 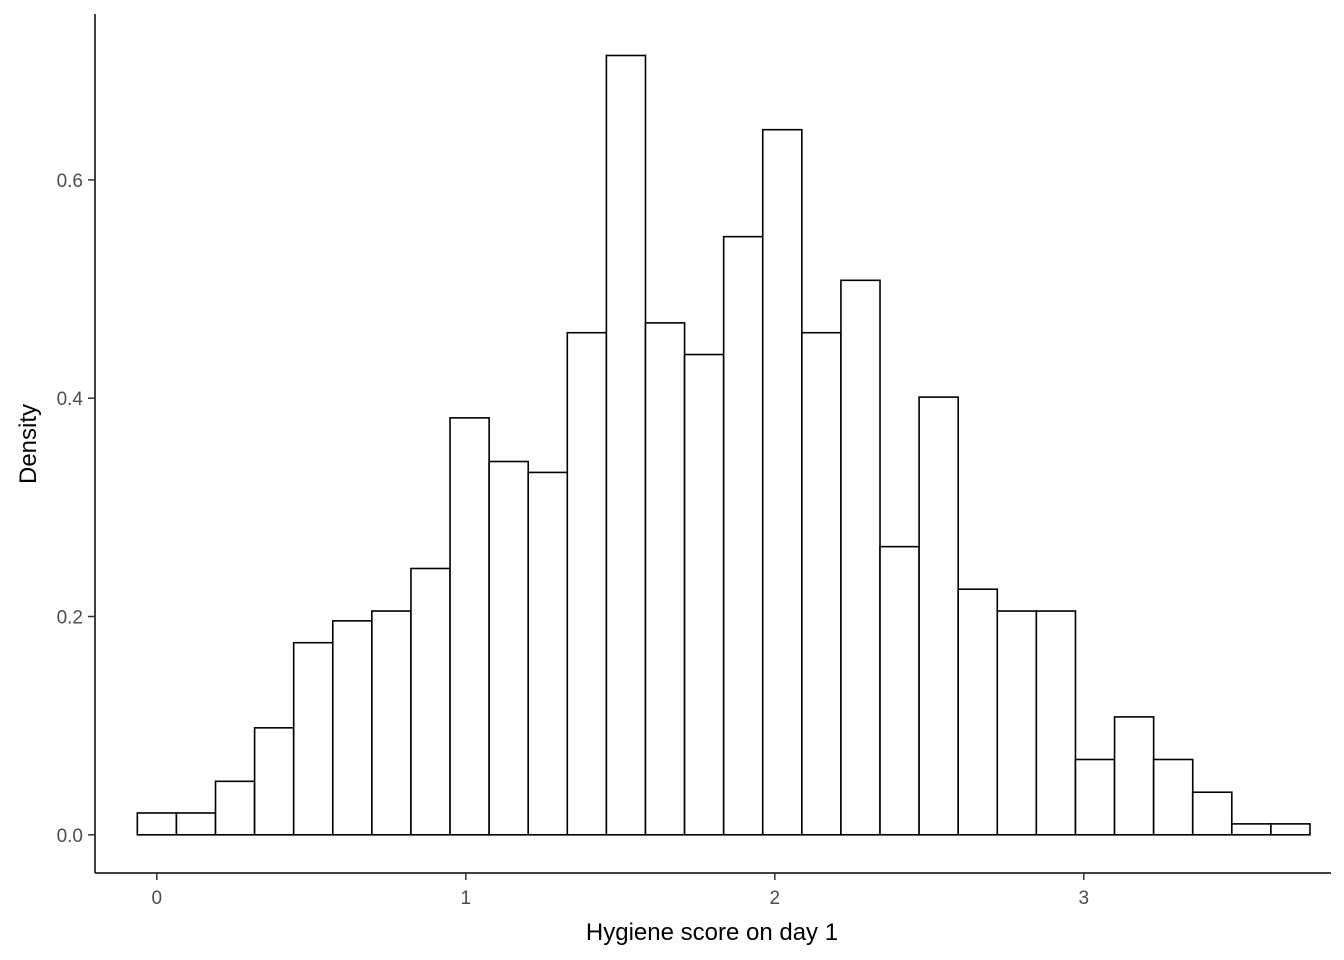 What do you see at coordinates (712, 932) in the screenshot?
I see `x-axis-title: Hygiene score on day 1` at bounding box center [712, 932].